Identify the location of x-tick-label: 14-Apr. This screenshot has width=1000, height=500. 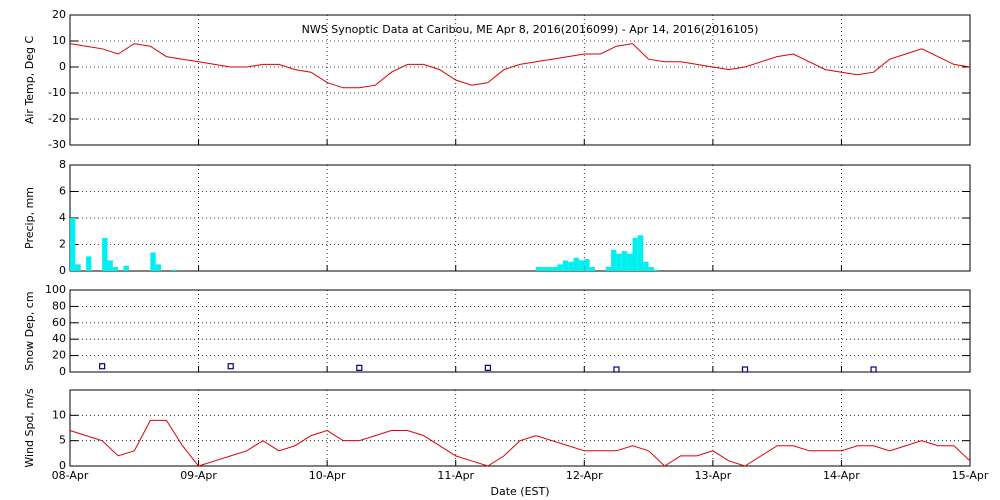
(841, 475).